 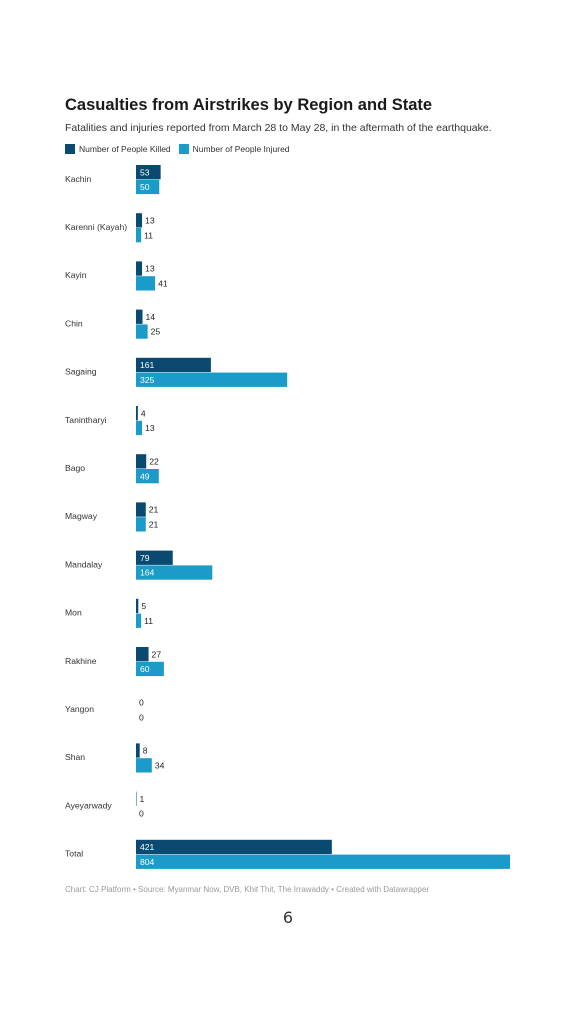 What do you see at coordinates (163, 283) in the screenshot?
I see `value-label-injured-kayin: 41` at bounding box center [163, 283].